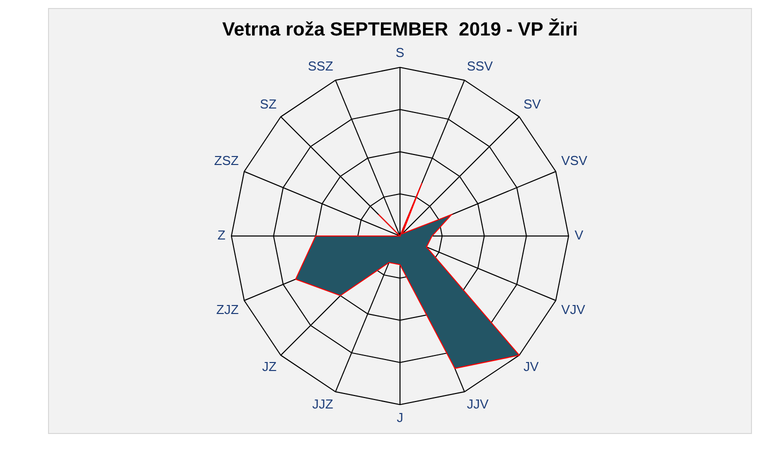 The image size is (770, 450). Describe the element at coordinates (400, 29) in the screenshot. I see `chart-title: Vetrna roža SEPTEMBER 2019 - VP Žiri` at that location.